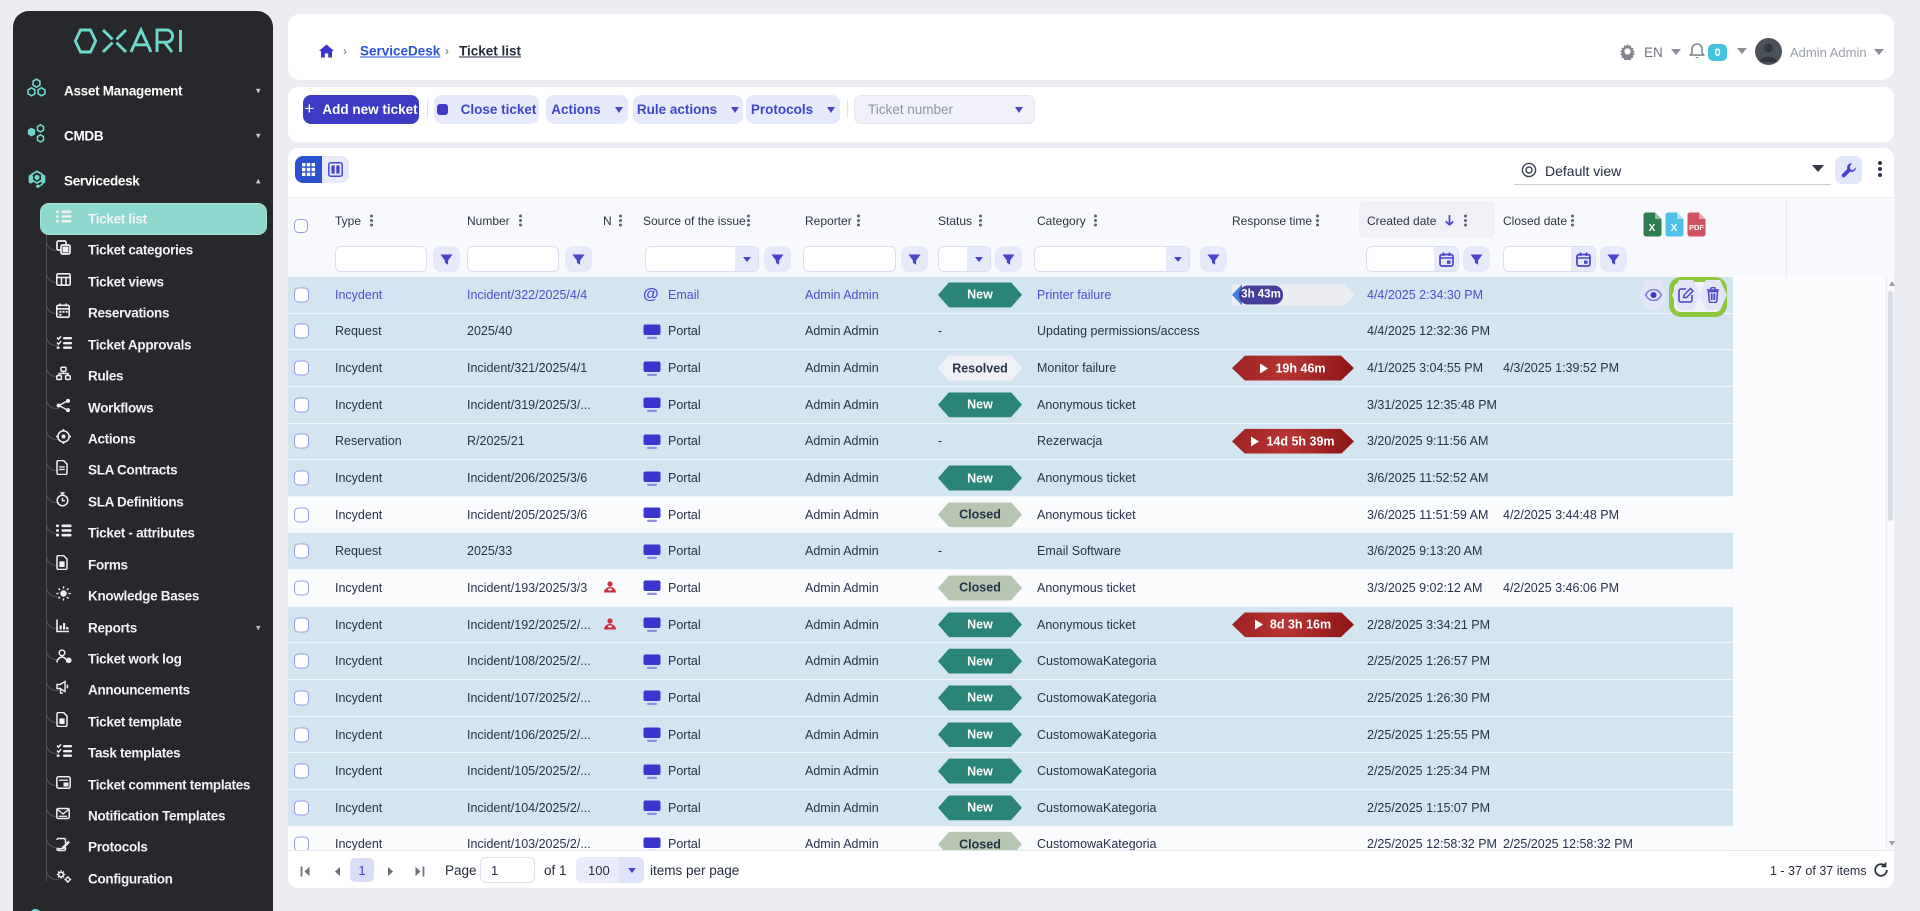  What do you see at coordinates (1696, 227) in the screenshot?
I see `svg-text: PDF` at bounding box center [1696, 227].